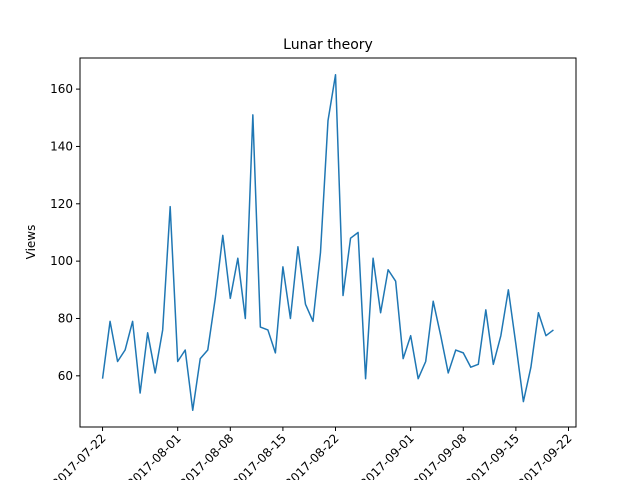  Describe the element at coordinates (31, 242) in the screenshot. I see `y-axis-label: Views` at that location.